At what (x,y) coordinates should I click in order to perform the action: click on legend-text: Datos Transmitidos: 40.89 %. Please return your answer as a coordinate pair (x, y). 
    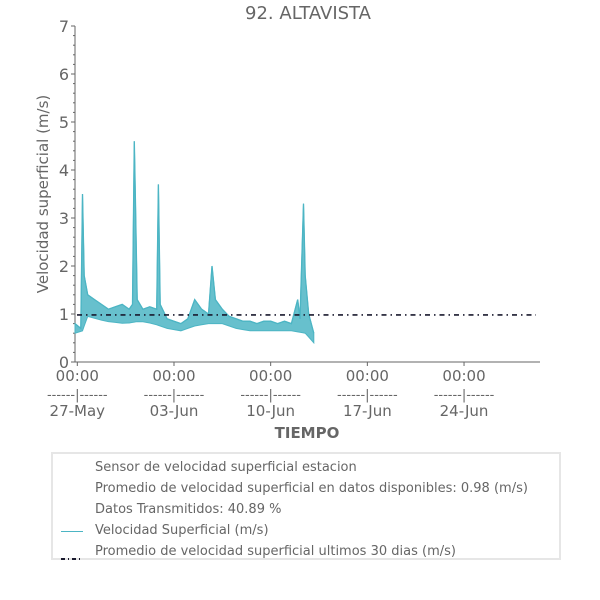
    Looking at the image, I should click on (188, 509).